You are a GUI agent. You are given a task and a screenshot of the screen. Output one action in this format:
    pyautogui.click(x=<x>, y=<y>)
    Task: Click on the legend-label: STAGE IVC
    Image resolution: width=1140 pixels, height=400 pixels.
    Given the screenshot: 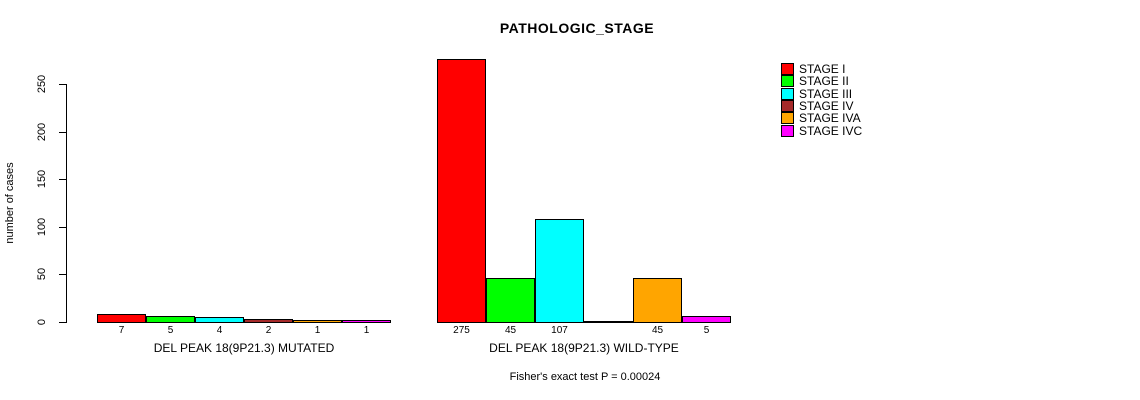 What is the action you would take?
    pyautogui.click(x=831, y=130)
    